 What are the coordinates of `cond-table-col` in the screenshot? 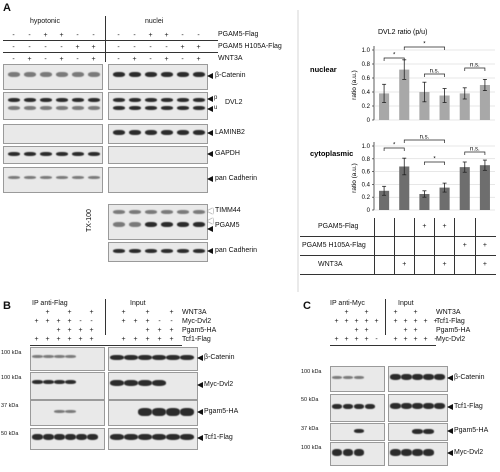 It's located at (454, 246).